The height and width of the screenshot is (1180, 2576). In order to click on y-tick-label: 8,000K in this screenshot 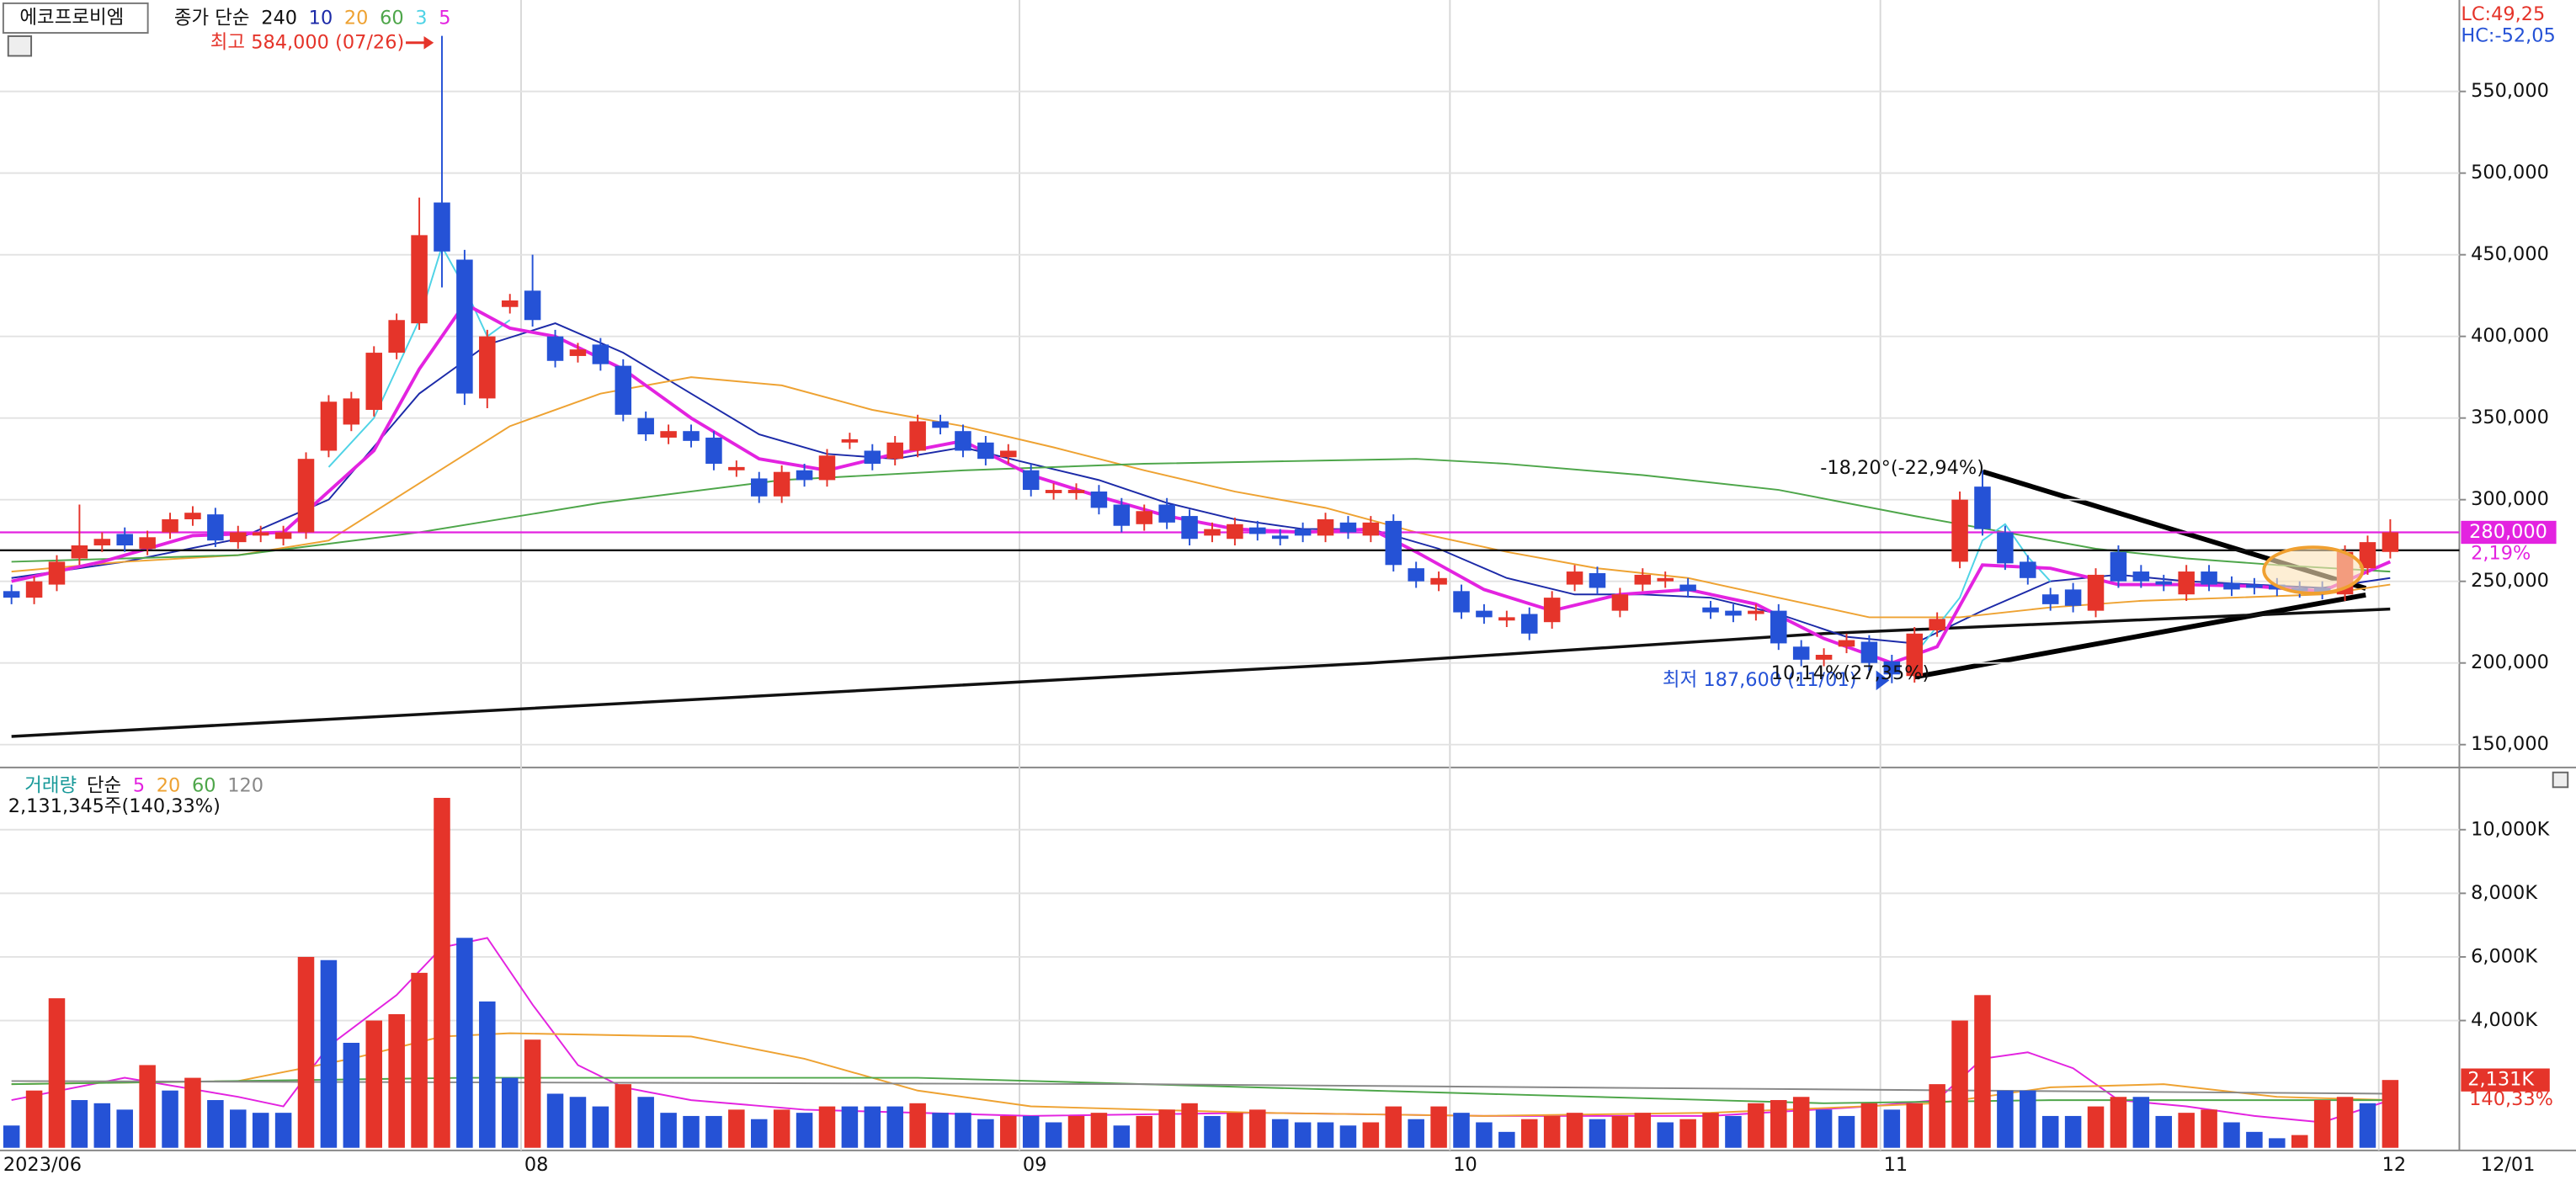, I will do `click(2504, 893)`.